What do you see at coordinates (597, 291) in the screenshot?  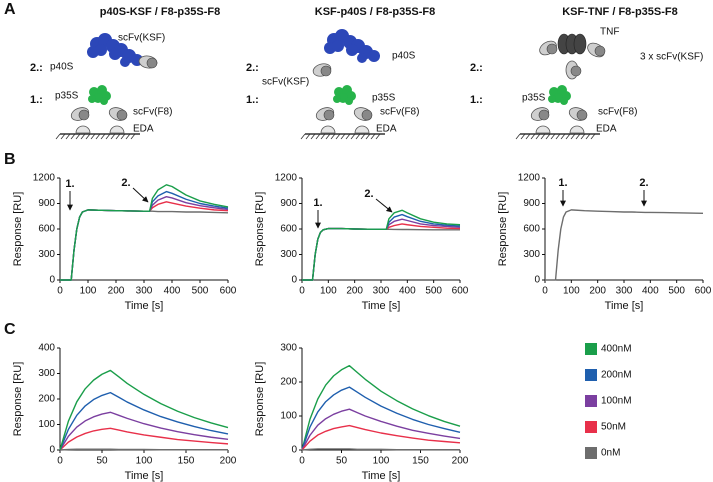 I see `x-tick-label: 200` at bounding box center [597, 291].